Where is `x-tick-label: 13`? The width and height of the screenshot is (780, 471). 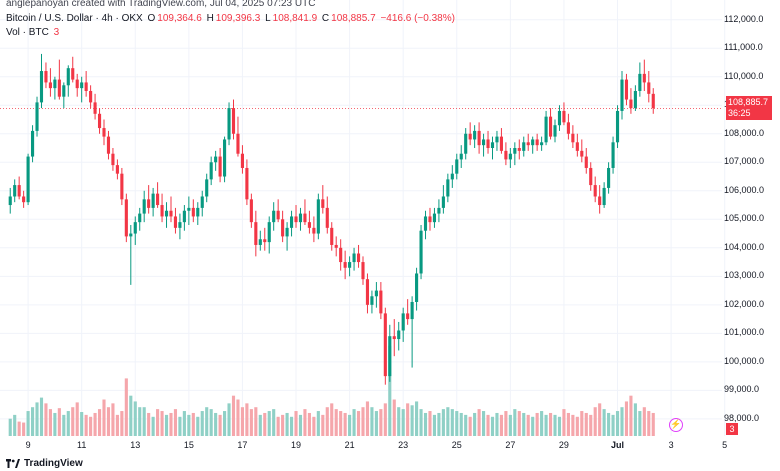
x-tick-label: 13 is located at coordinates (135, 445).